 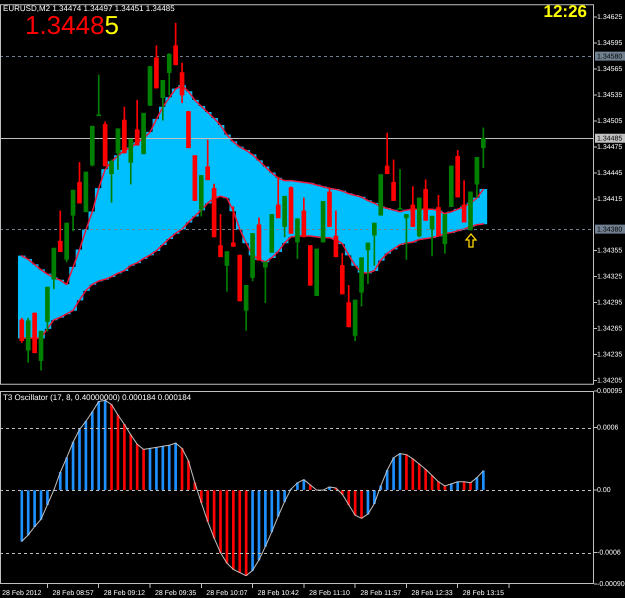 I want to click on text: 12:26, so click(x=565, y=11).